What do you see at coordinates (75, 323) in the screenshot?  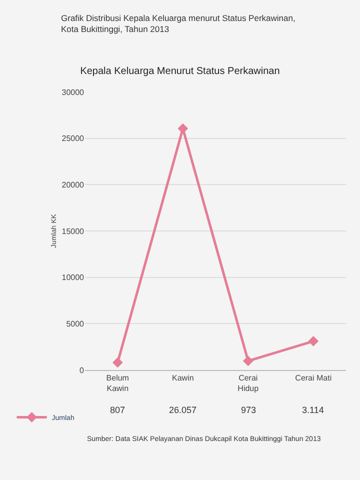 I see `y-tick-label: 5000` at bounding box center [75, 323].